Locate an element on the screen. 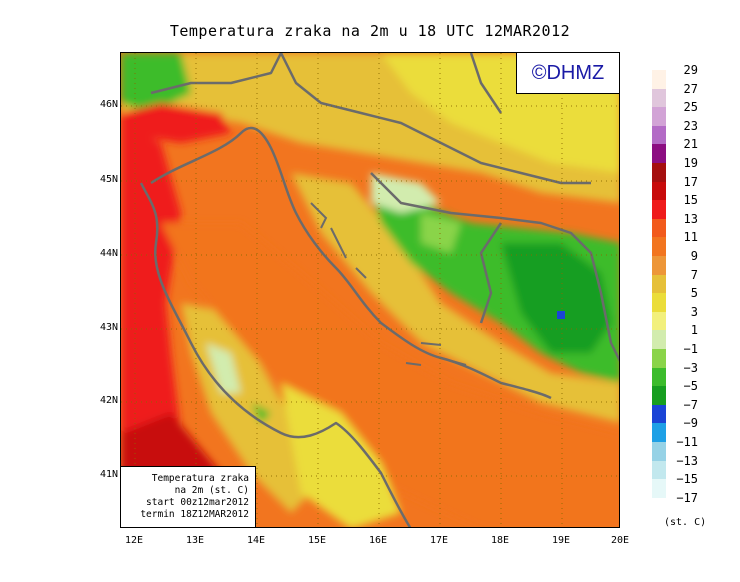  zone-pale-green is located at coordinates (406, 193).